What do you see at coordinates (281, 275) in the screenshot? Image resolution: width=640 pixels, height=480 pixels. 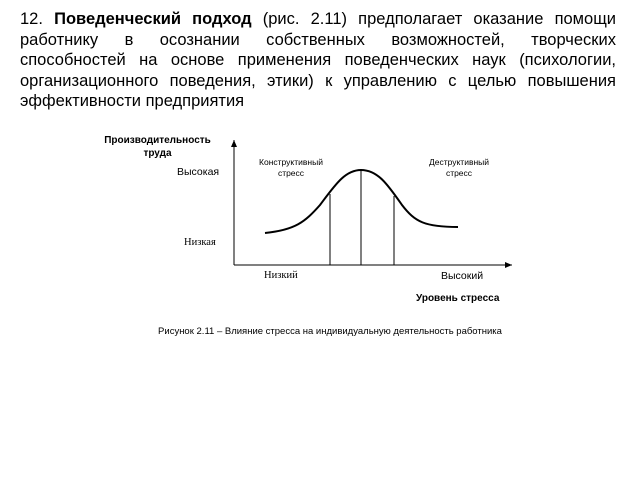 I see `x-low-label: Низкий` at bounding box center [281, 275].